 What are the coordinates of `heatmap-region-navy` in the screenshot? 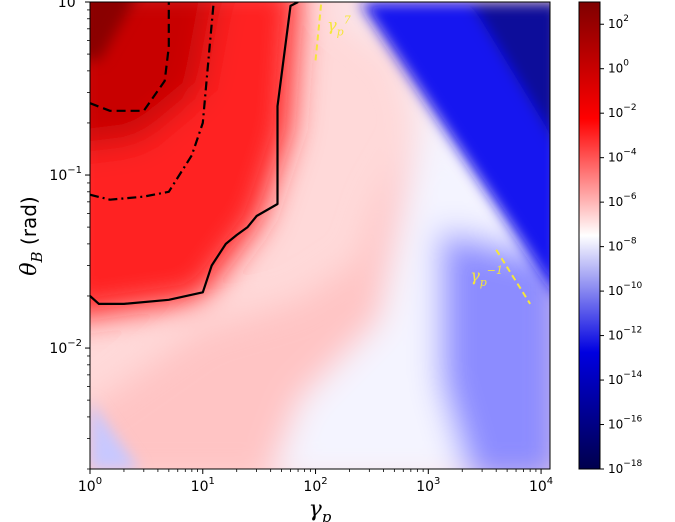 It's located at (510, 68).